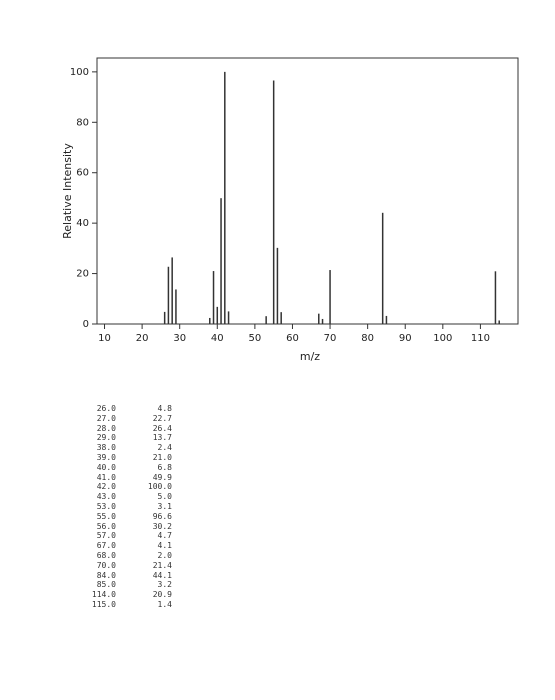 Image resolution: width=555 pixels, height=700 pixels. Describe the element at coordinates (103, 604) in the screenshot. I see `mz-cell: 115.0` at that location.